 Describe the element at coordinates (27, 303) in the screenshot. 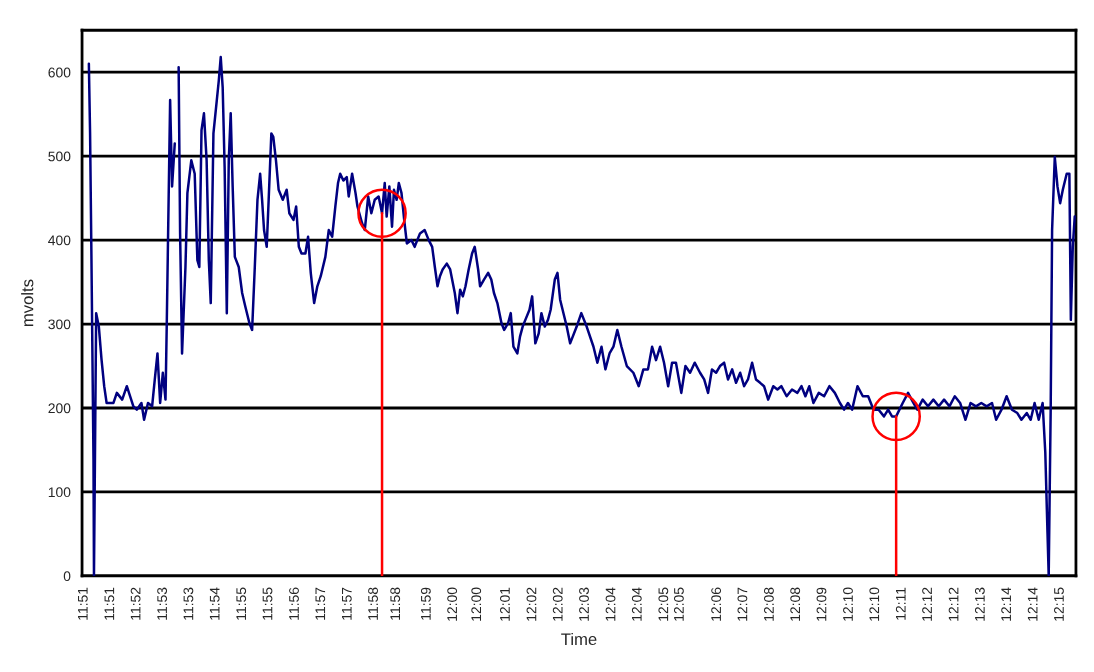

I see `y-axis-title: mvolts` at that location.